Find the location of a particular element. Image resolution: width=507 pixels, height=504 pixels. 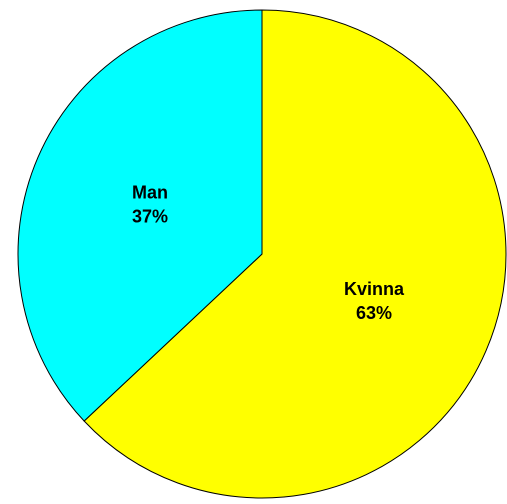

slice-category-label: Kvinna is located at coordinates (374, 289).